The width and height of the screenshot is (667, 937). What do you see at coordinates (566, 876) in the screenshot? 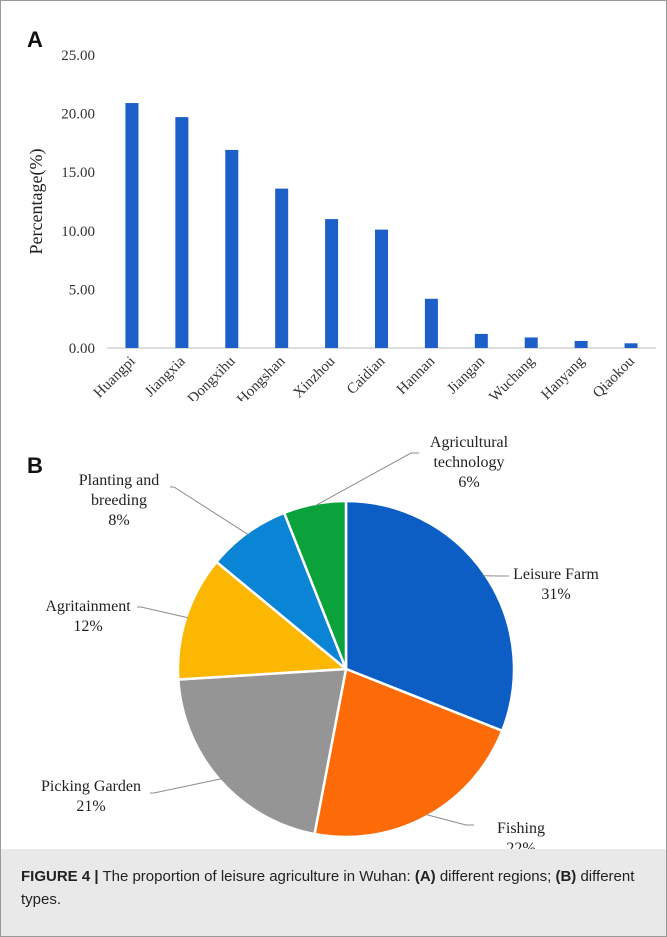
I see `caption-b-ref: (B)` at bounding box center [566, 876].